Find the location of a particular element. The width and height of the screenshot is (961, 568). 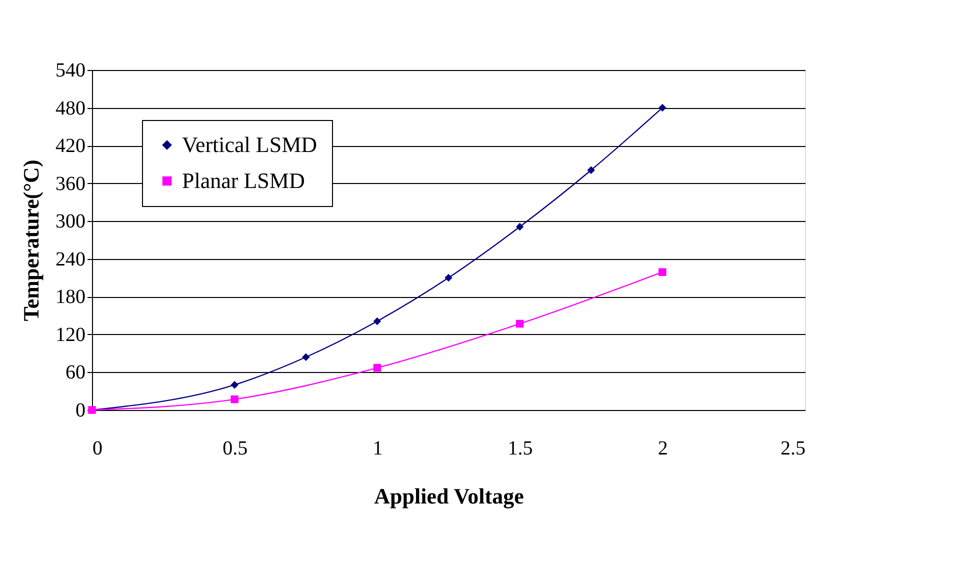

x-tick-label: 2.5 is located at coordinates (793, 449).